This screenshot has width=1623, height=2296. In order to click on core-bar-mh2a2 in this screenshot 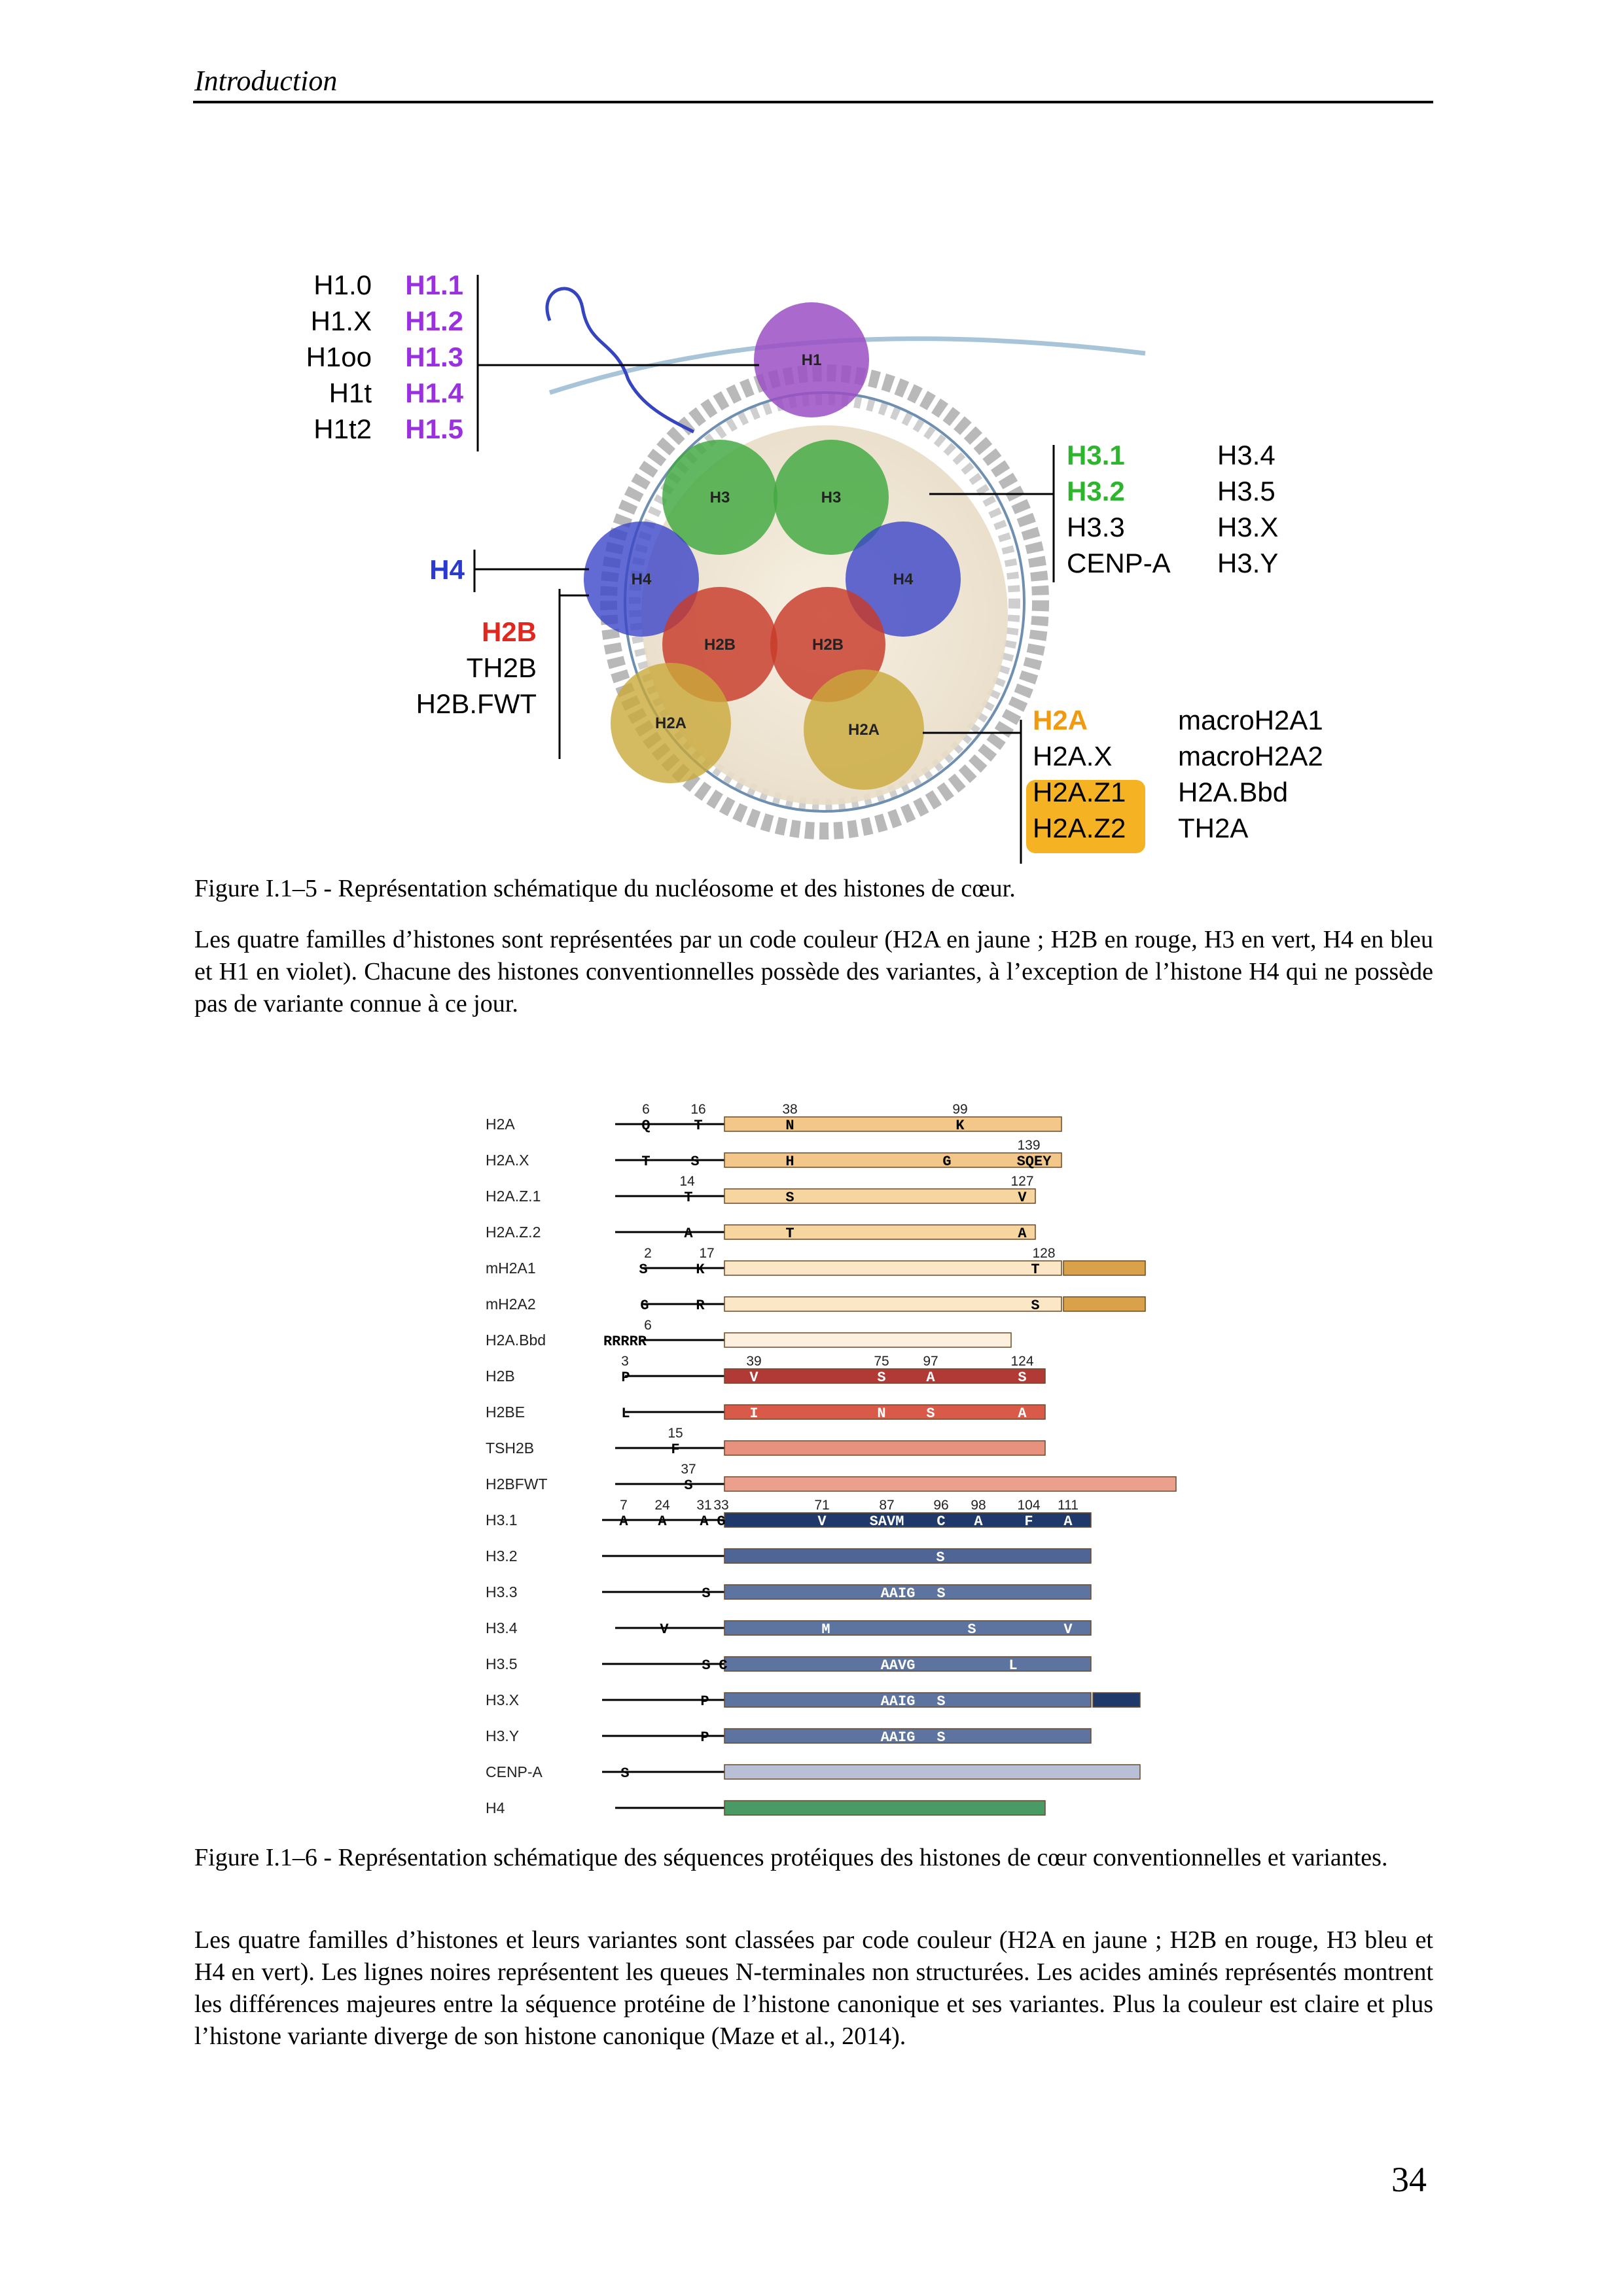, I will do `click(893, 1304)`.